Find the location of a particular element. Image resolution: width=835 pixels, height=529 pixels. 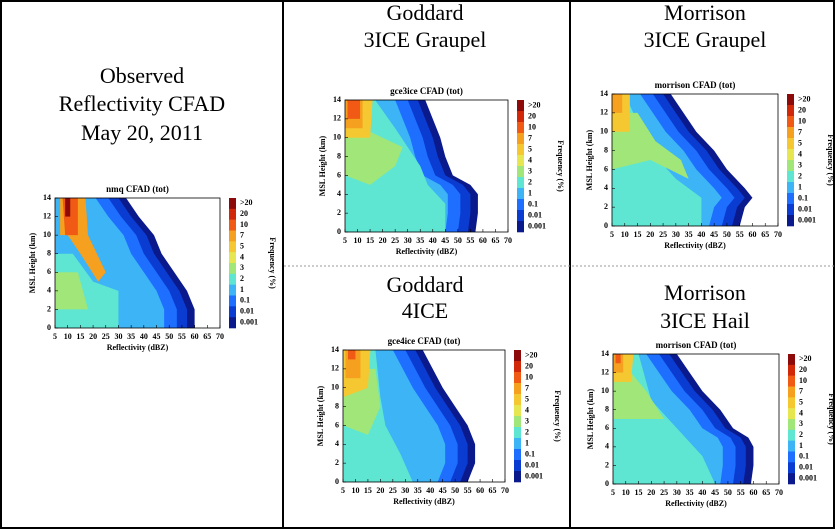

y-tick-label: 0 is located at coordinates (339, 231).